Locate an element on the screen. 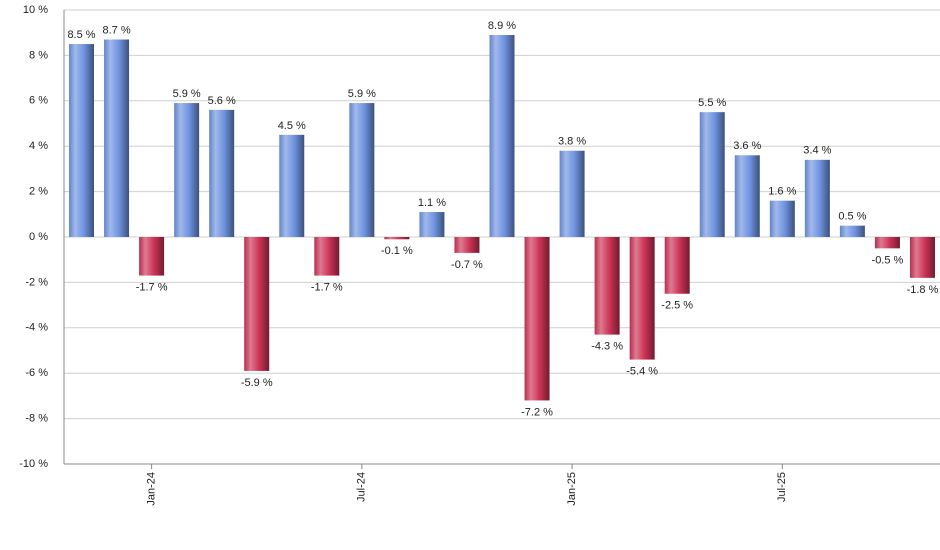  value-label: 8.9 % is located at coordinates (502, 26).